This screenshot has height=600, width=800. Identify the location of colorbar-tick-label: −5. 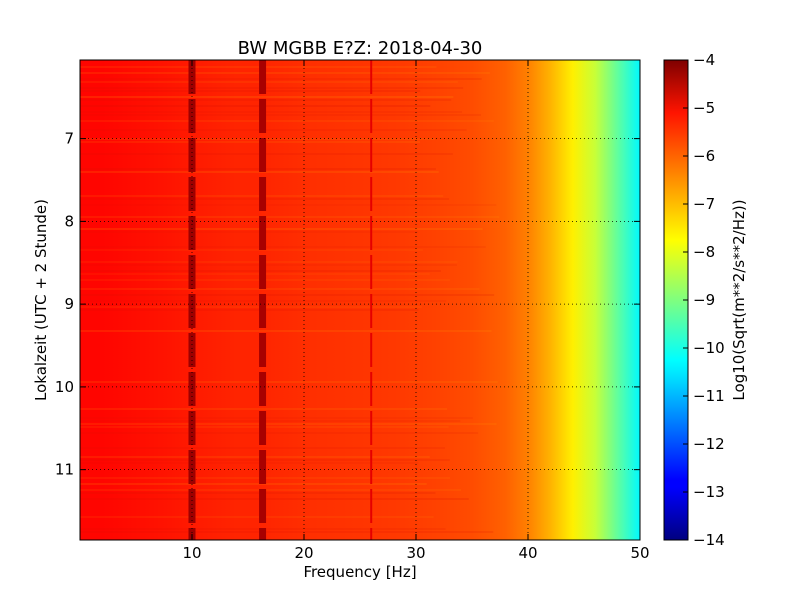
(704, 108).